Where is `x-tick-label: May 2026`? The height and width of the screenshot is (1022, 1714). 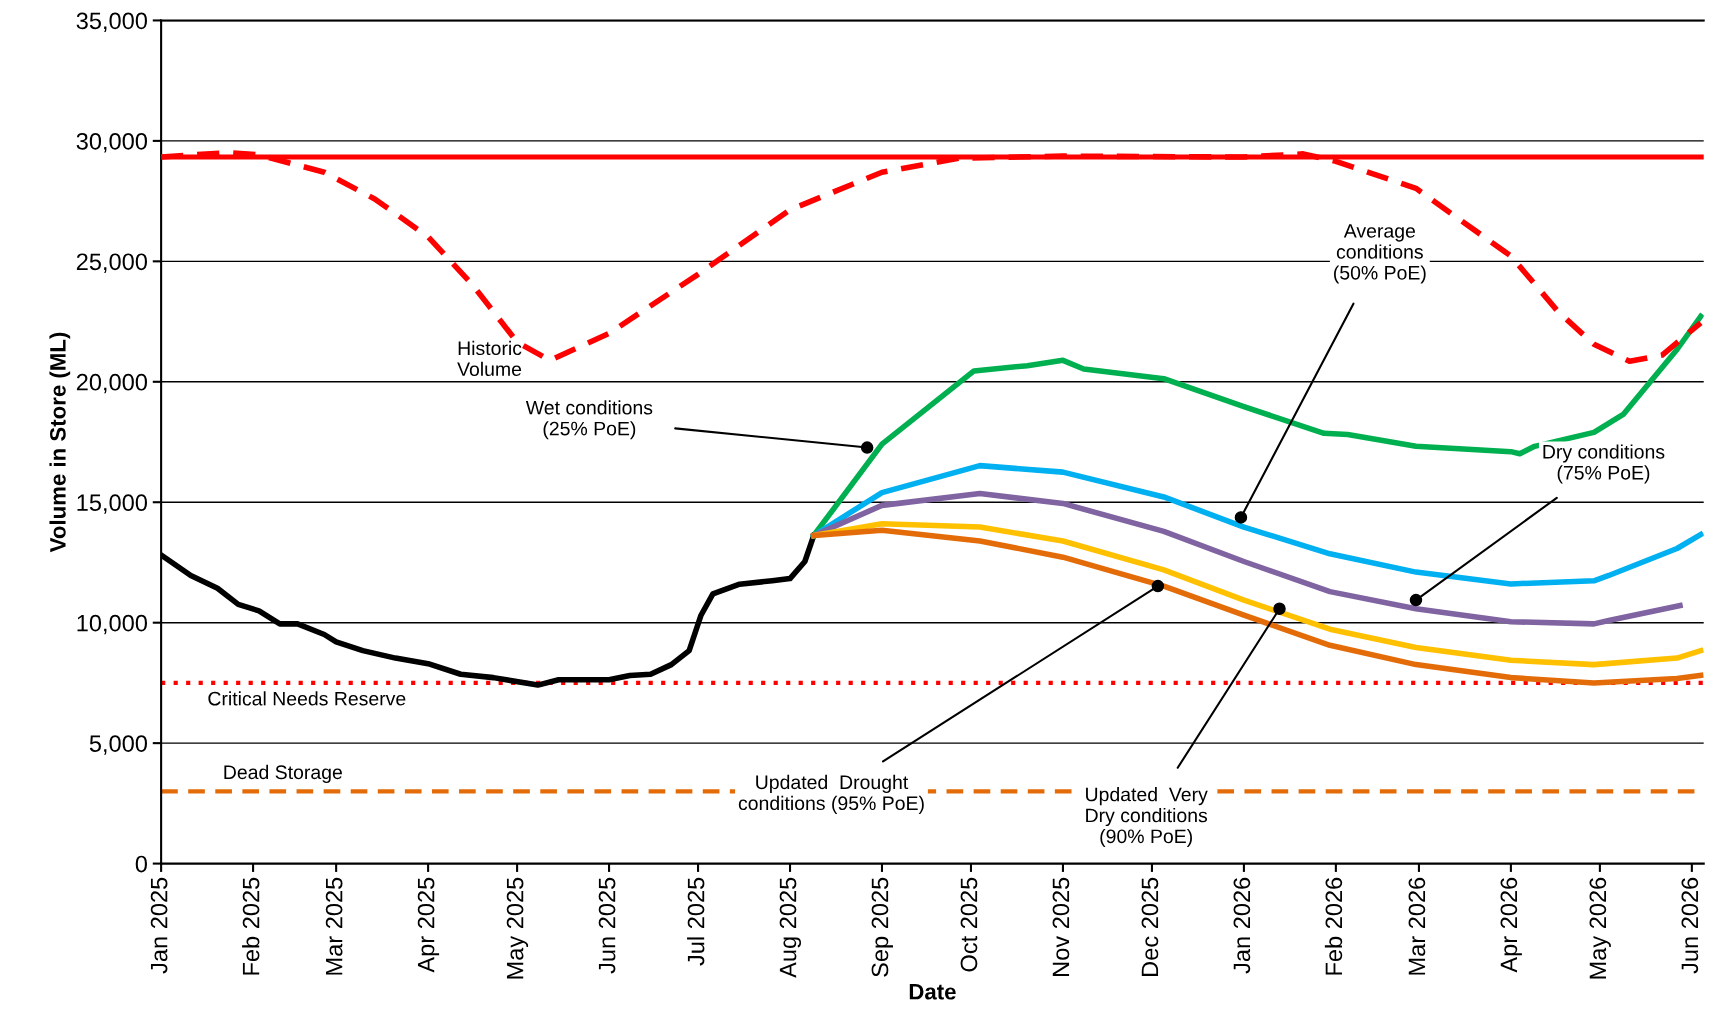 x-tick-label: May 2026 is located at coordinates (1600, 928).